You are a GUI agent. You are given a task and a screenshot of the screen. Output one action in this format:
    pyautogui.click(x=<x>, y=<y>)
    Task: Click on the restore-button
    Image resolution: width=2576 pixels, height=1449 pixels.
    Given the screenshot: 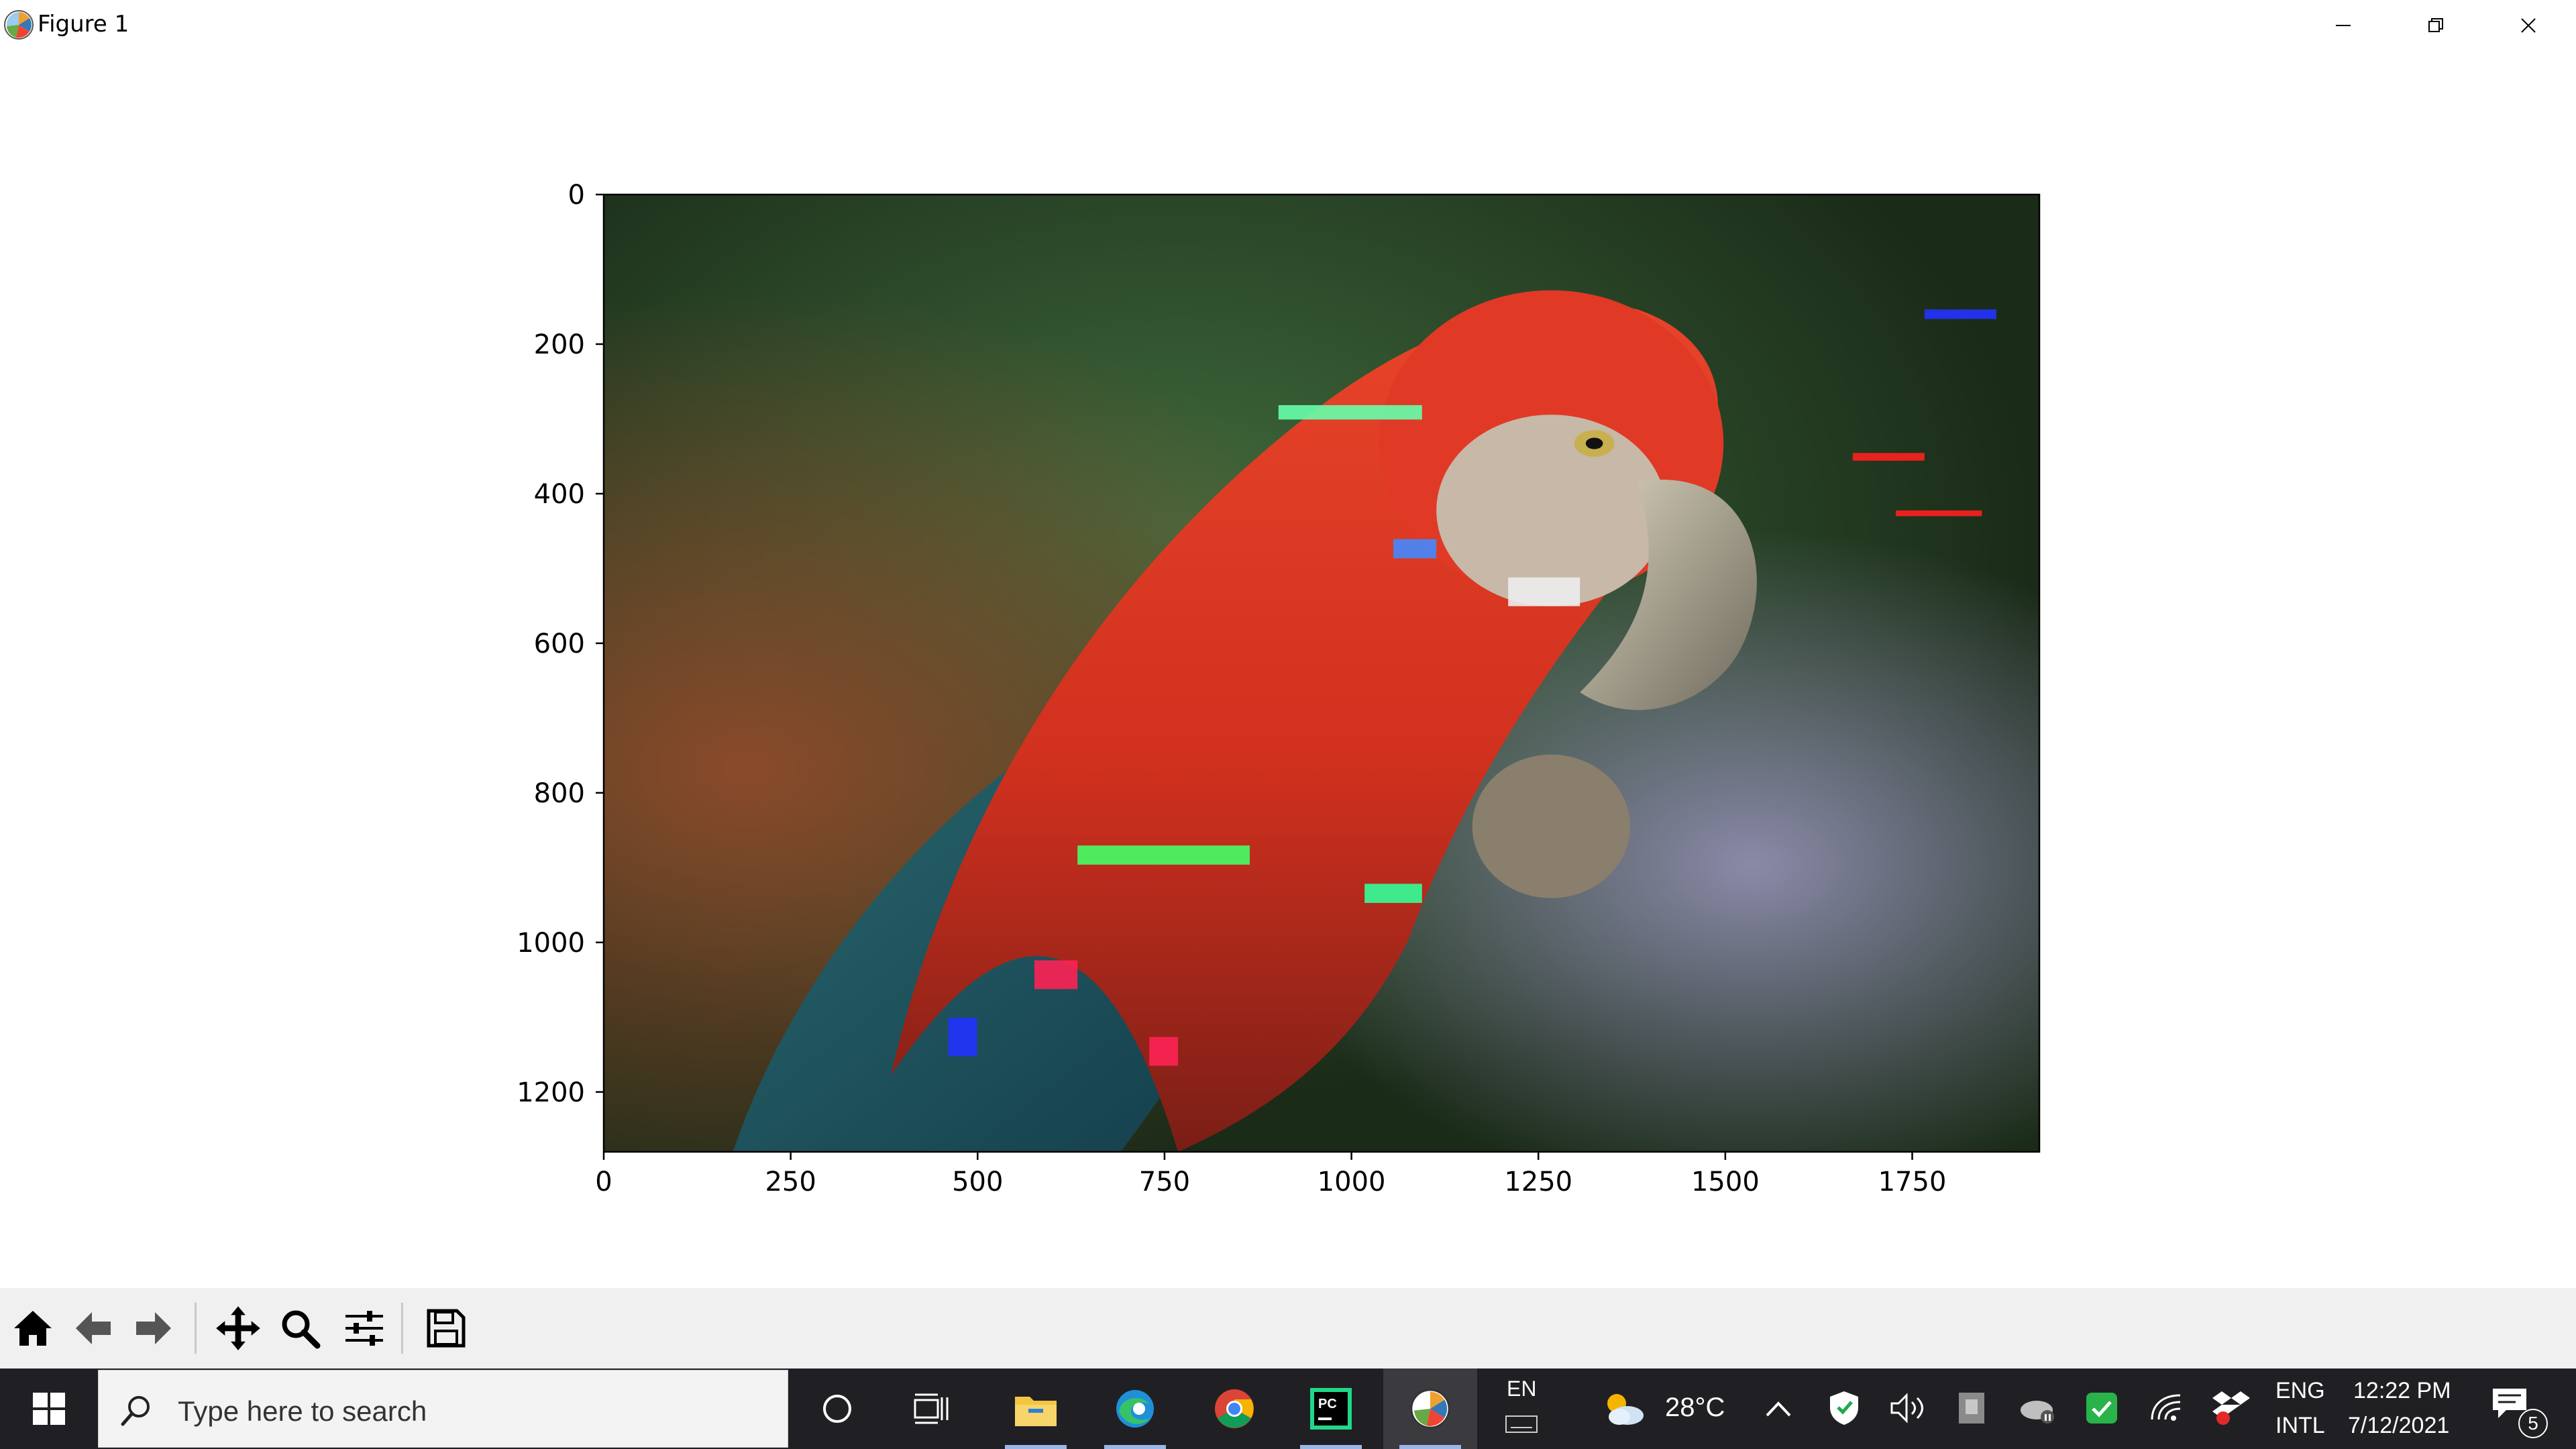 What is the action you would take?
    pyautogui.click(x=2436, y=25)
    